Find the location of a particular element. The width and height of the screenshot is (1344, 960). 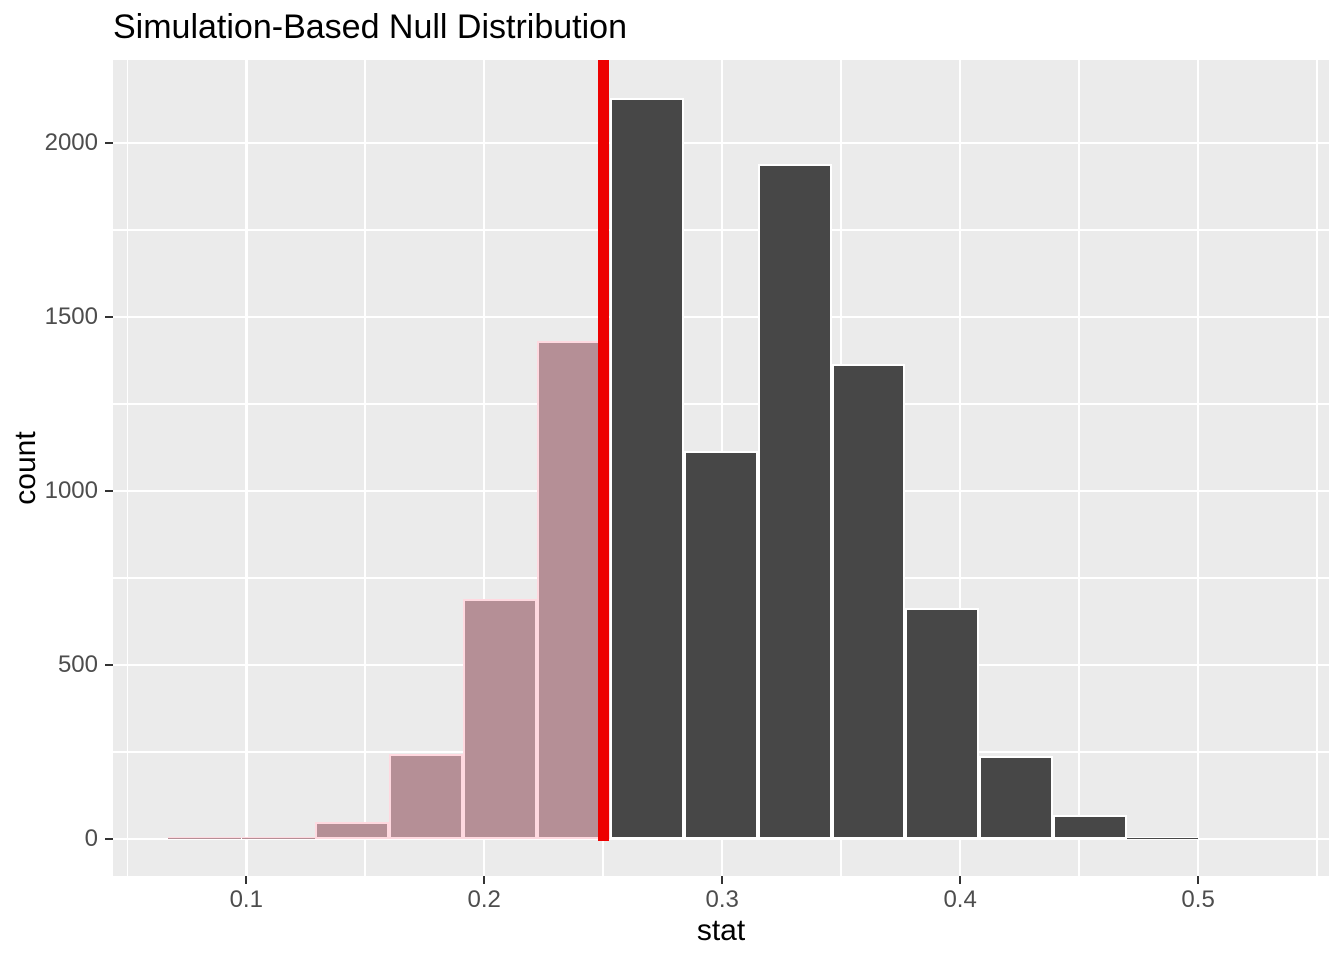

x-tick-label: 0.1 is located at coordinates (246, 899).